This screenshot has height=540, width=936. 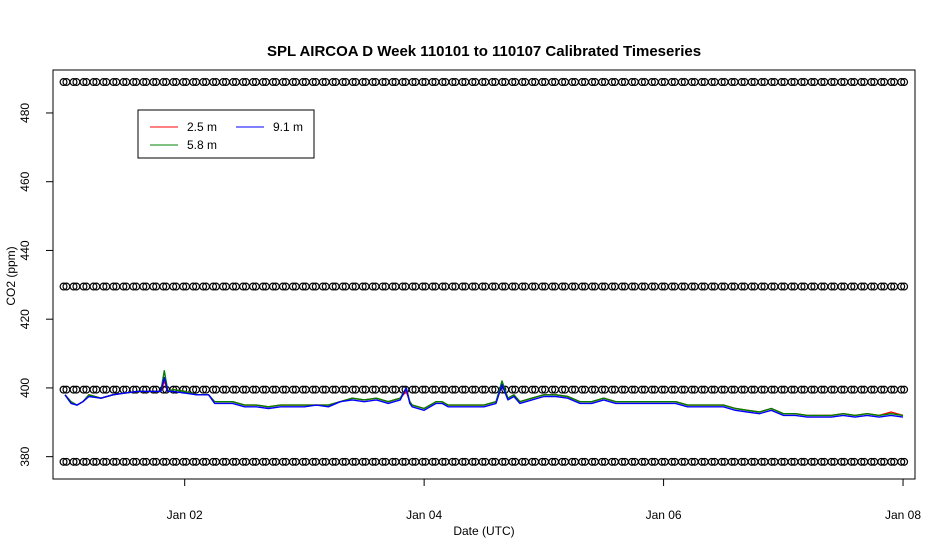 What do you see at coordinates (484, 397) in the screenshot?
I see `series-line-9-1-m` at bounding box center [484, 397].